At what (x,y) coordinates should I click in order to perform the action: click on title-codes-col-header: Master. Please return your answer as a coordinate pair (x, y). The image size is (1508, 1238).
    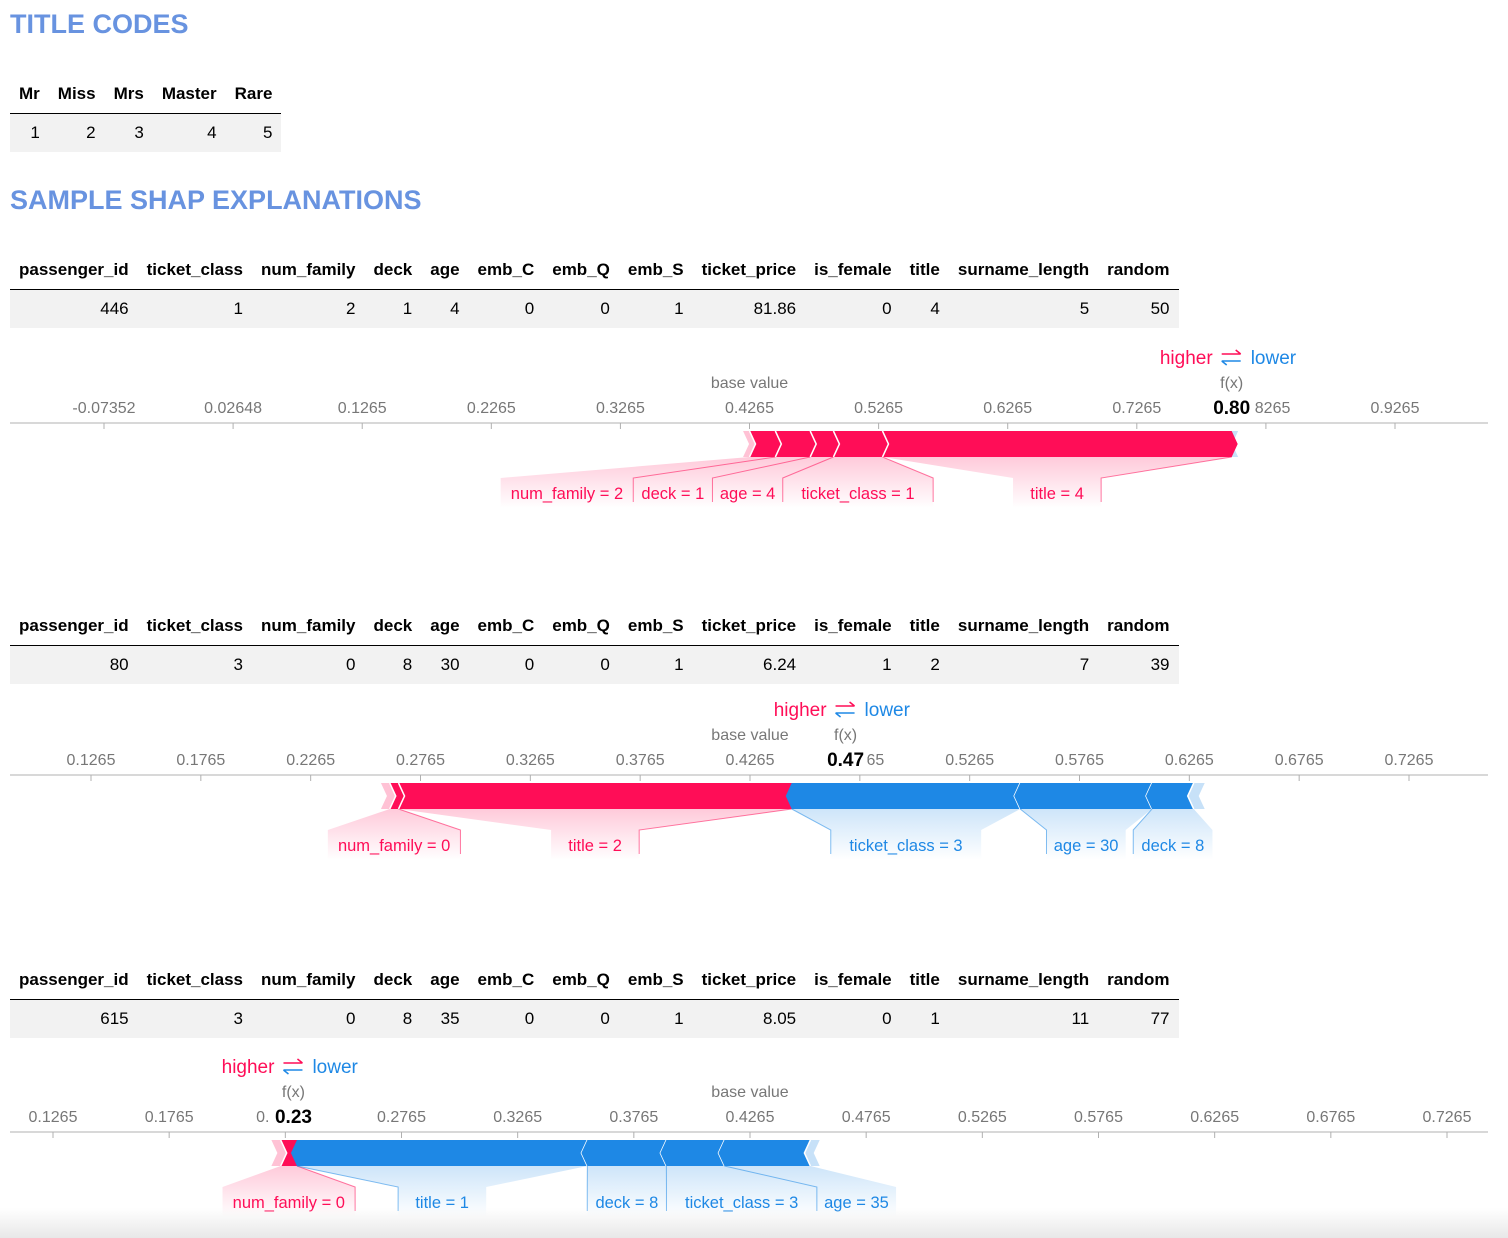
    Looking at the image, I should click on (189, 94).